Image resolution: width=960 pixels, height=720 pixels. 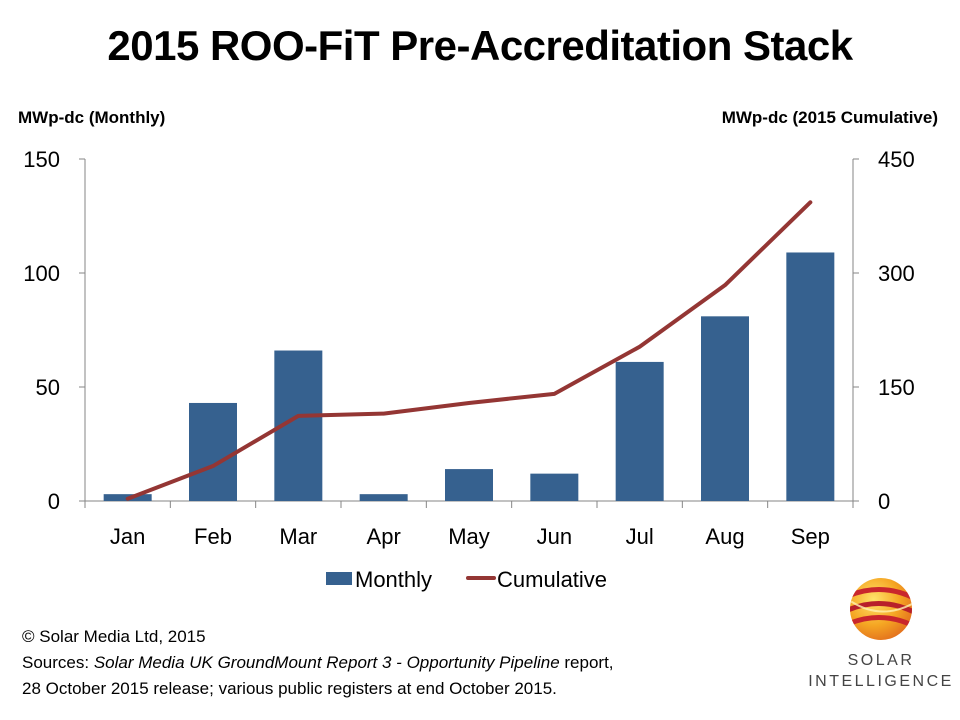 I want to click on x-tick-label: Aug, so click(x=724, y=536).